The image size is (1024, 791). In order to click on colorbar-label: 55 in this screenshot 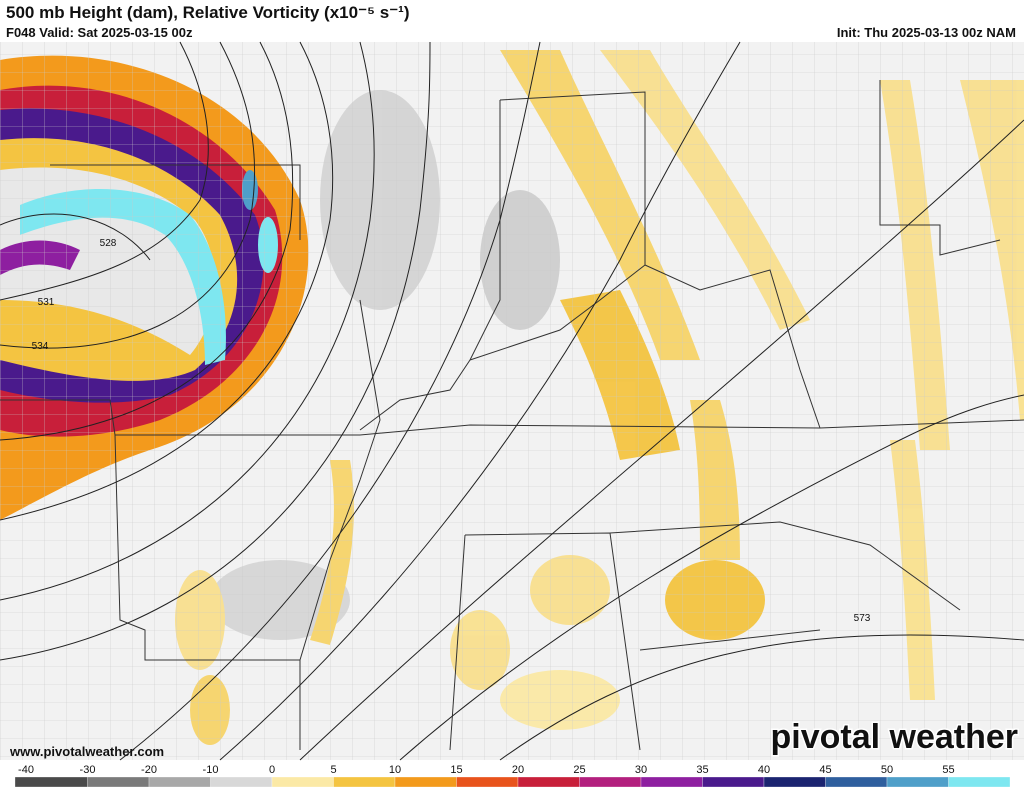, I will do `click(948, 770)`.